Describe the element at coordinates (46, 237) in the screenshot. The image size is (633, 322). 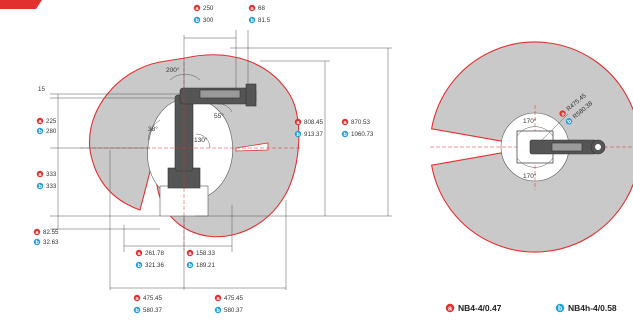
I see `dim-label-left-lower: a 82.55 b 32.63` at that location.